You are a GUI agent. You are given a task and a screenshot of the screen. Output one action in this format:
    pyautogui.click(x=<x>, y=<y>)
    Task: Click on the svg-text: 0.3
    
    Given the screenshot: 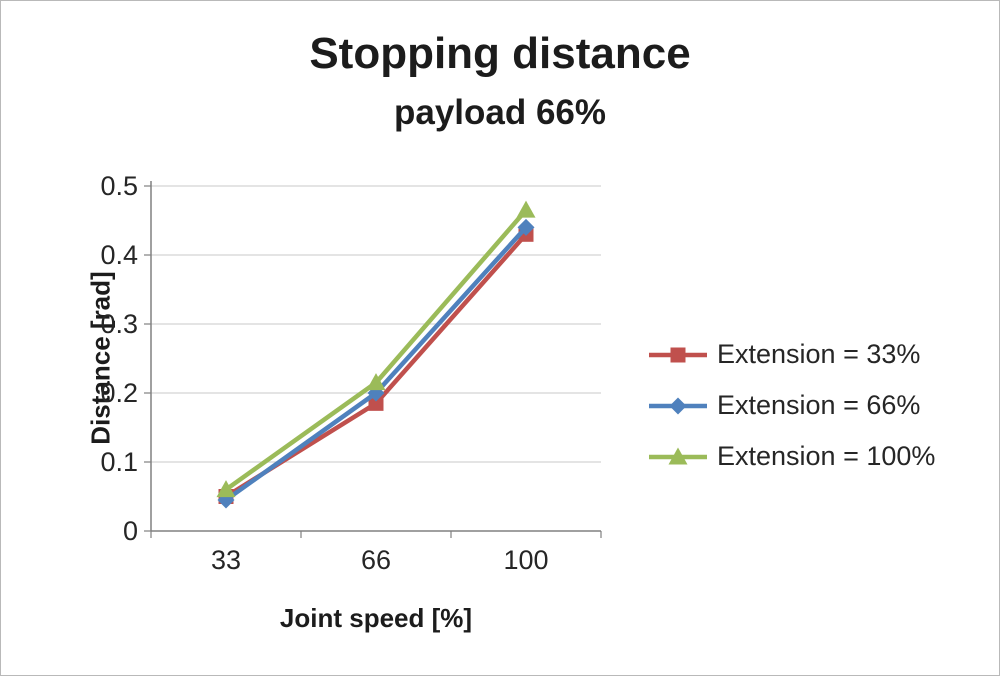 What is the action you would take?
    pyautogui.click(x=119, y=324)
    